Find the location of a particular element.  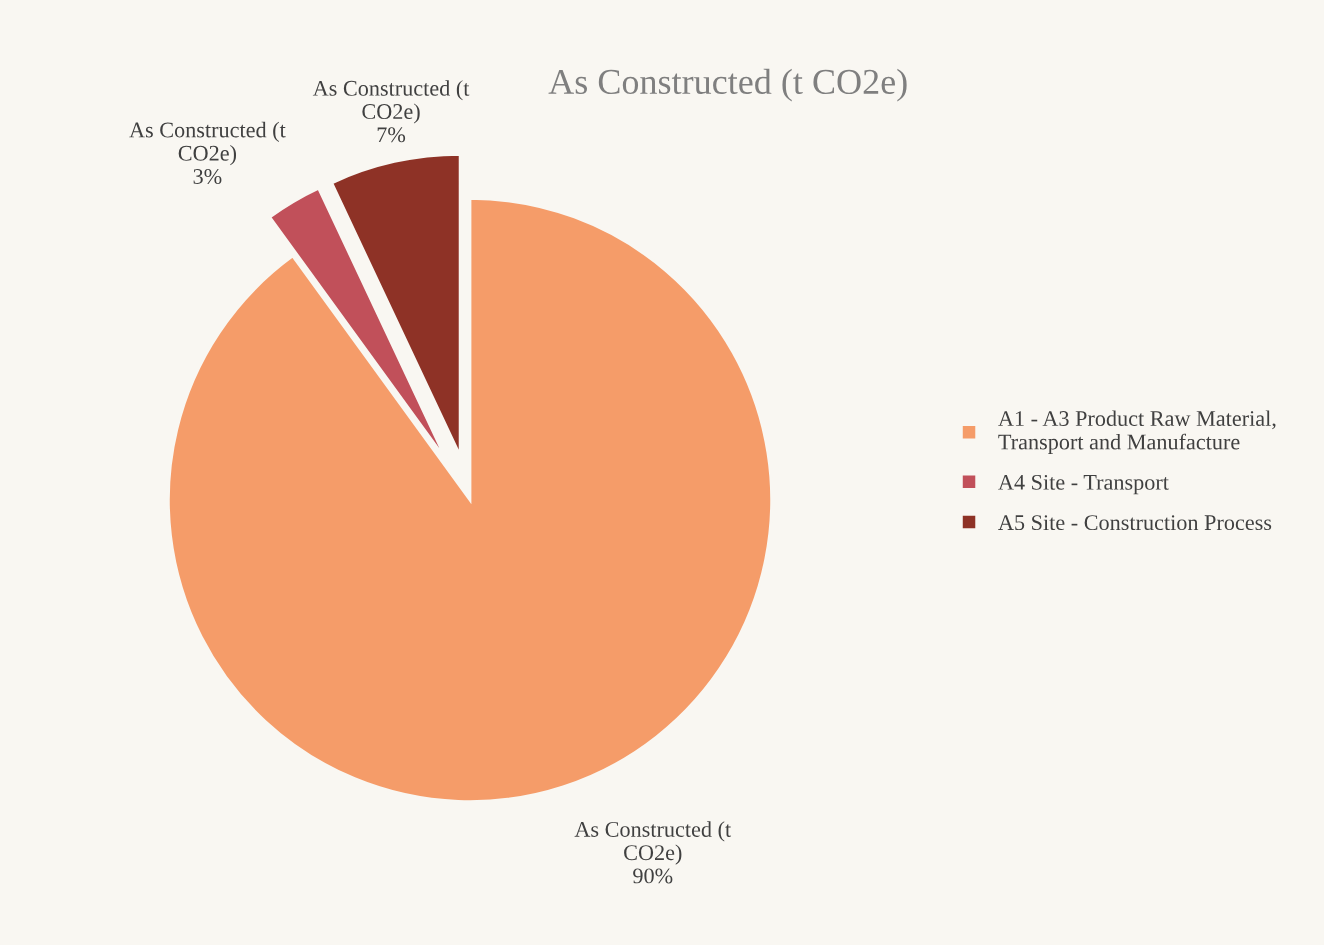

legend-label: A5 Site - Construction Process is located at coordinates (1135, 523).